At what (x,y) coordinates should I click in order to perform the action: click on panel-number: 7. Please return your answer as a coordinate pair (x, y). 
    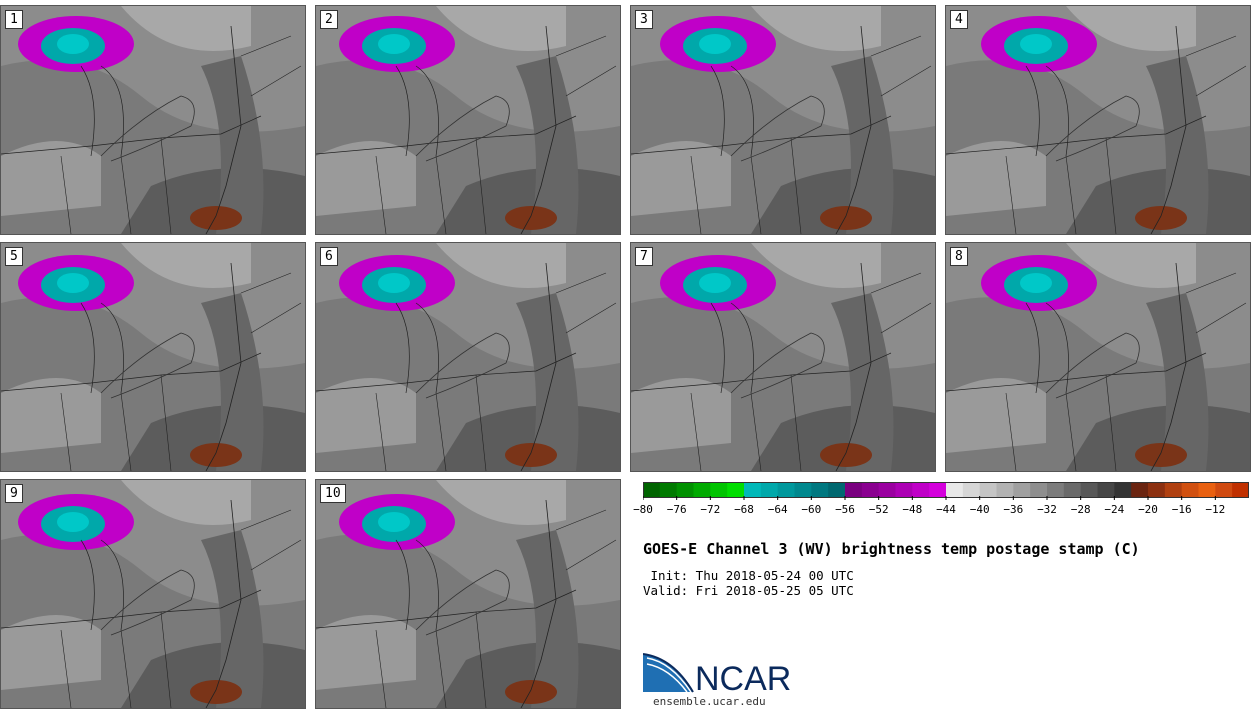
    Looking at the image, I should click on (644, 256).